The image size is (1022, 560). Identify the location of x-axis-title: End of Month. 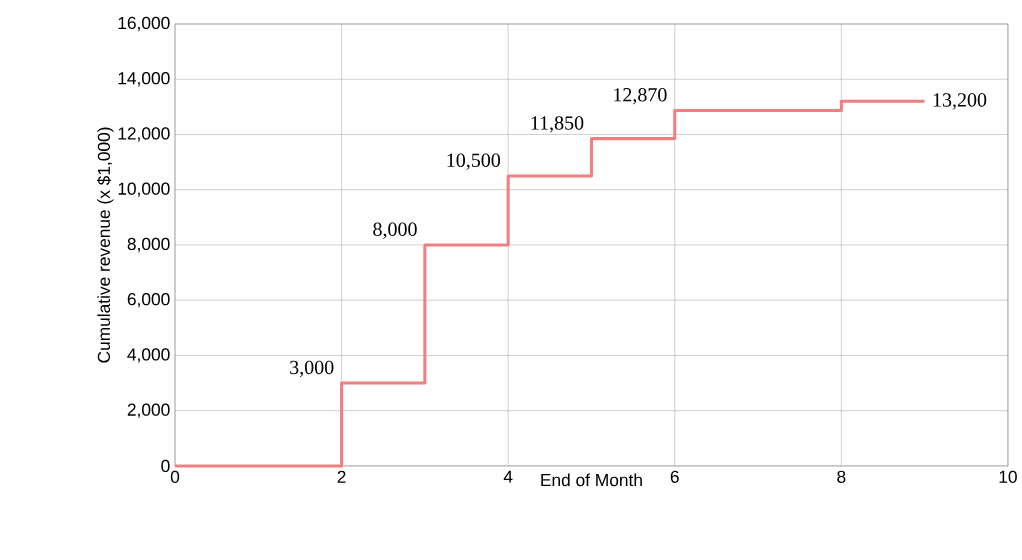
(591, 480).